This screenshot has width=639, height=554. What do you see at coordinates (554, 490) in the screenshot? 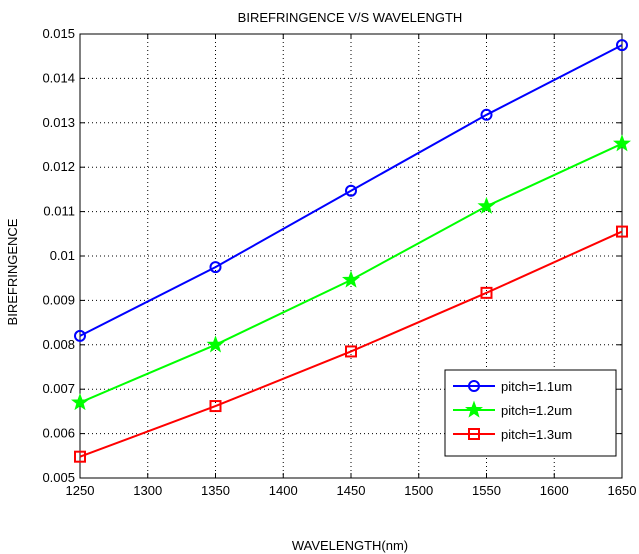
I see `x-tick-label: 1600` at bounding box center [554, 490].